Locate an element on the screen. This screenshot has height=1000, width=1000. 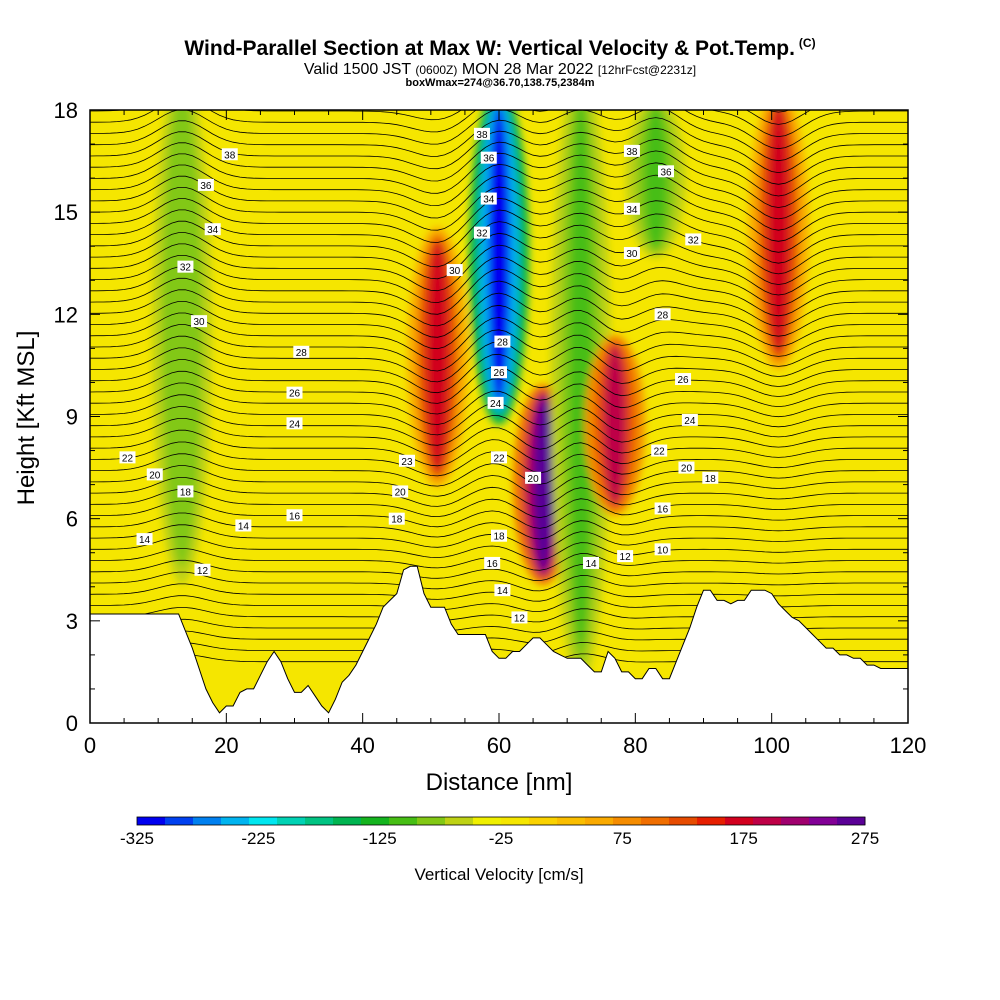
contour-label: 24 is located at coordinates (496, 404).